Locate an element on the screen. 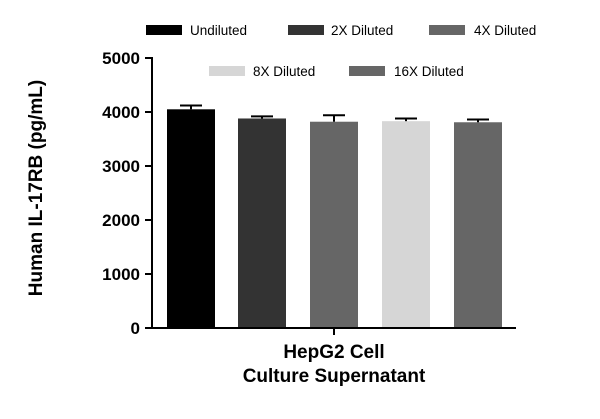 The image size is (600, 419). y-axis: 0 1000 2000 3000 4000 5000 is located at coordinates (127, 193).